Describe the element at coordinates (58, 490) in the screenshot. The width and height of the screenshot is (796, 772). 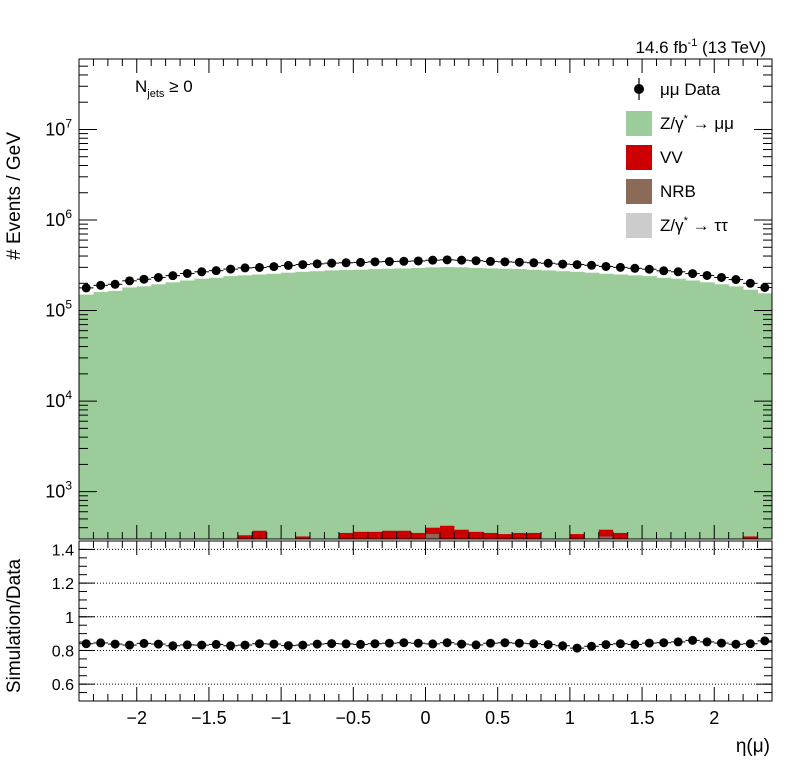
I see `y-tick-label: 10³` at that location.